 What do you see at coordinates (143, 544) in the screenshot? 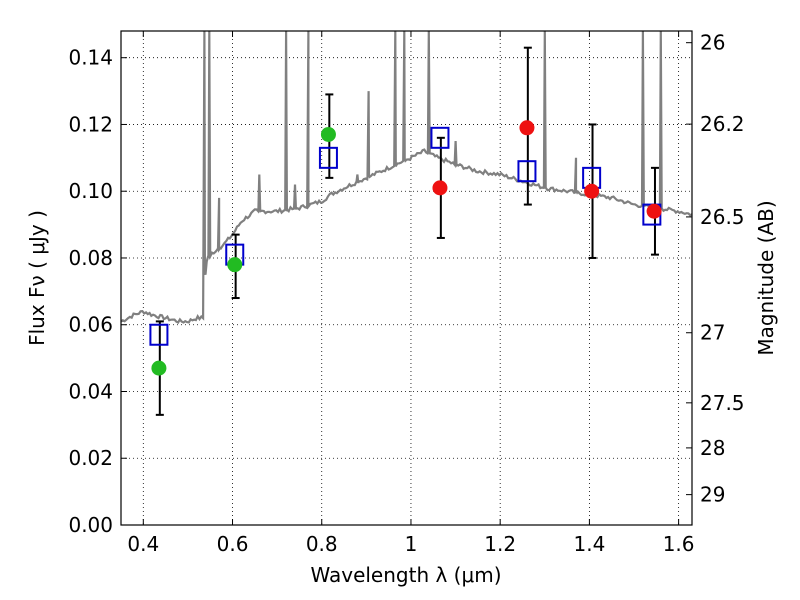
I see `x-tick-label: 0.4` at bounding box center [143, 544].